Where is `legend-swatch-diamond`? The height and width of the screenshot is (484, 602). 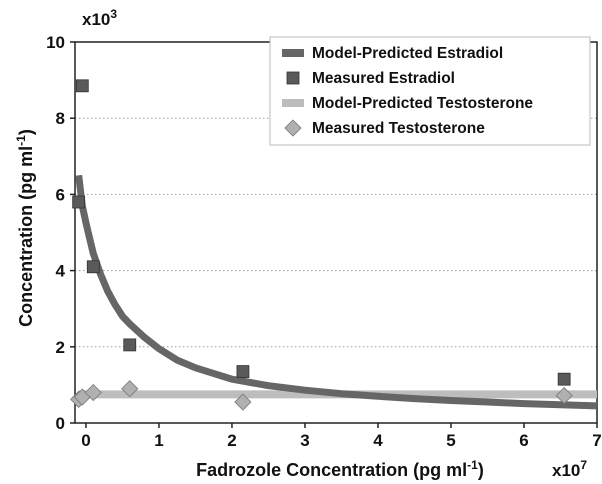 legend-swatch-diamond is located at coordinates (293, 128).